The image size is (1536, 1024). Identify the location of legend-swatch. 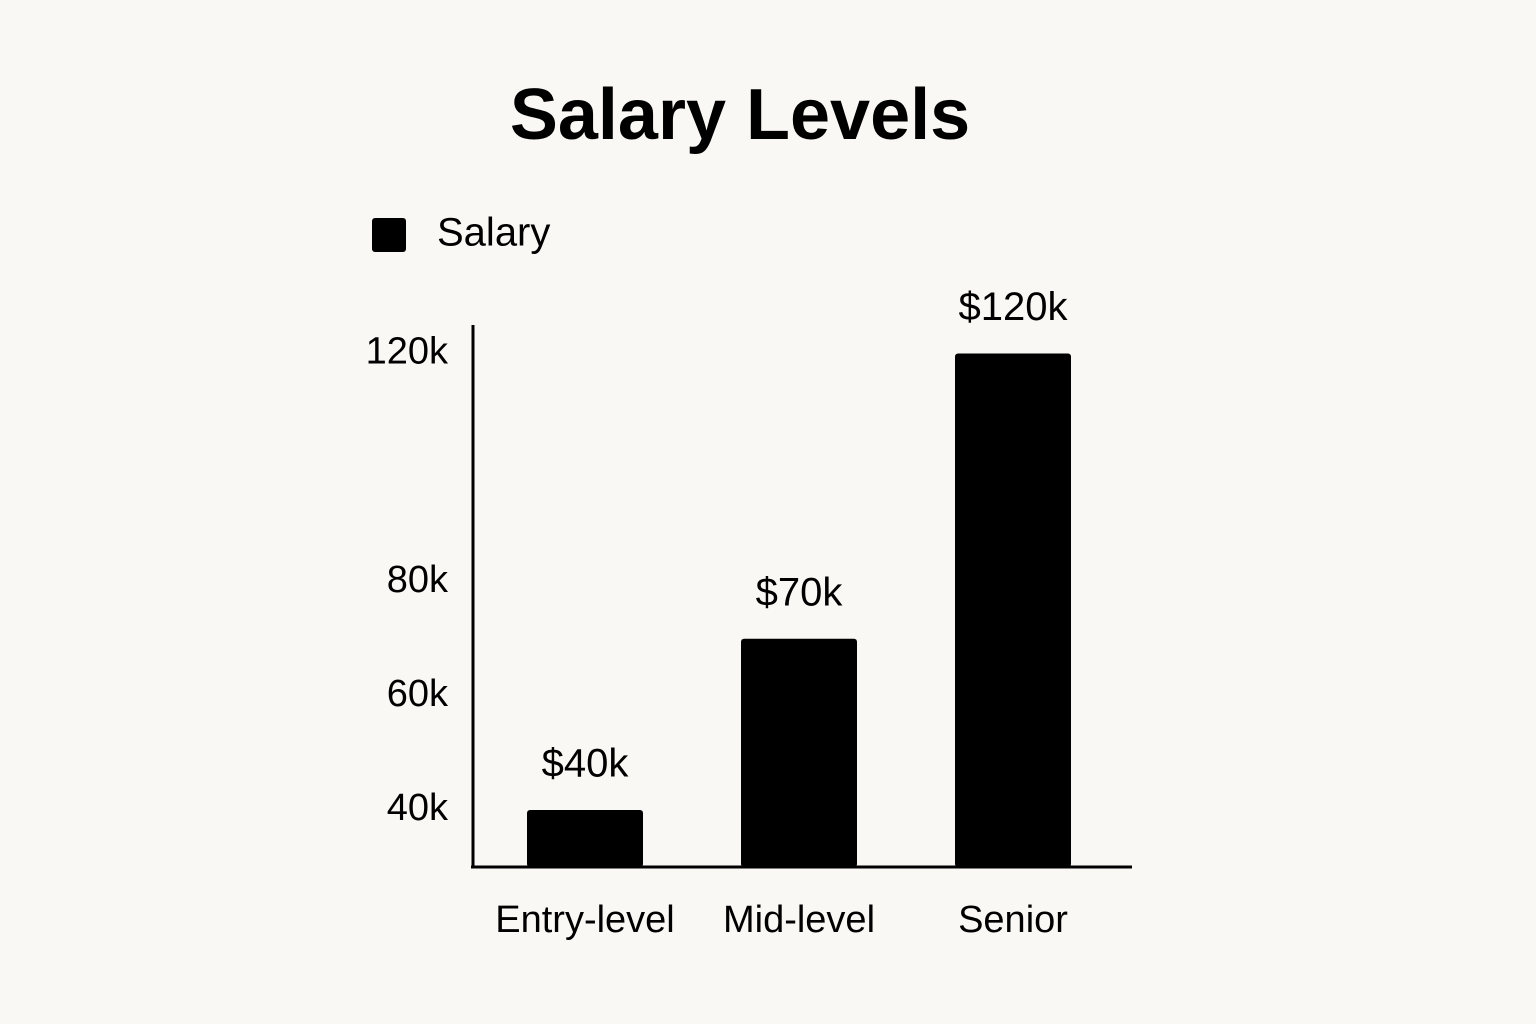
(389, 235).